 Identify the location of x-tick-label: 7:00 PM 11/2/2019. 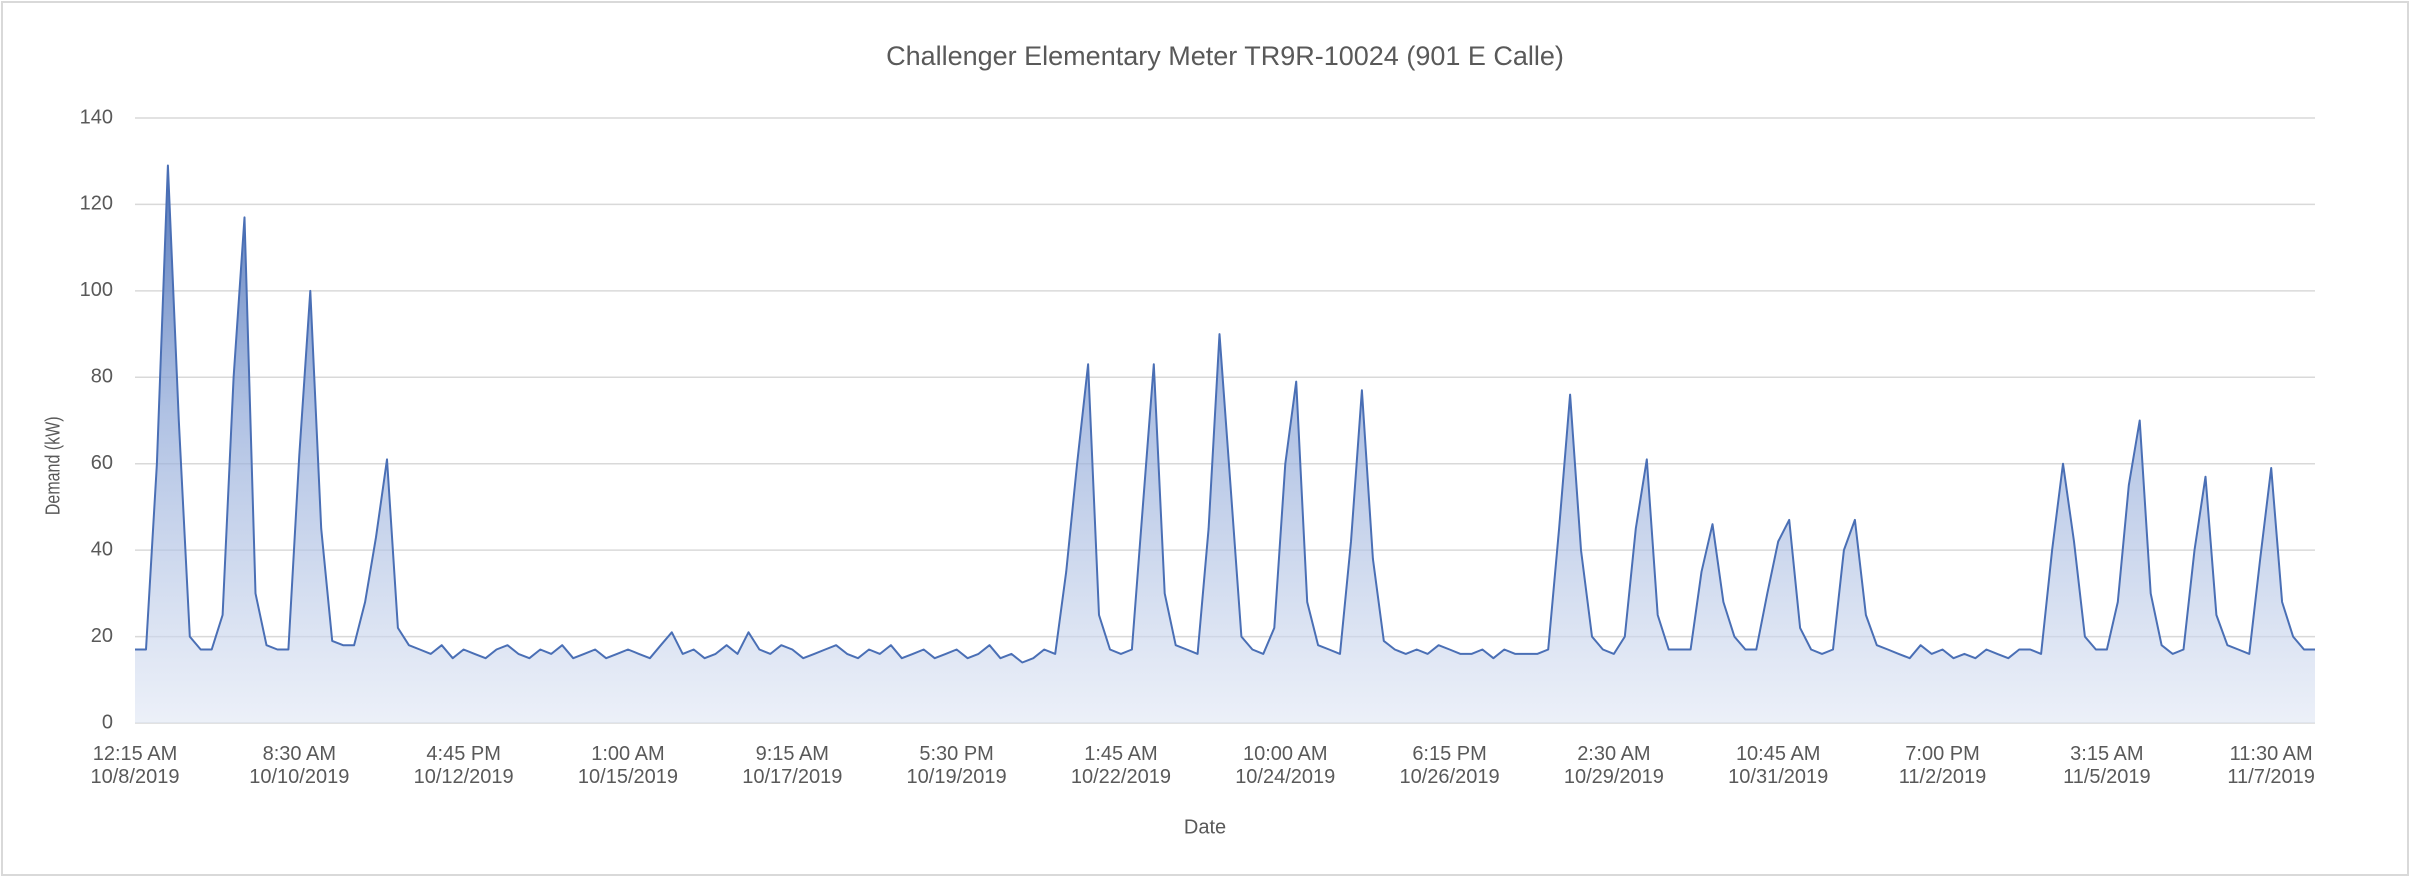
(1942, 765).